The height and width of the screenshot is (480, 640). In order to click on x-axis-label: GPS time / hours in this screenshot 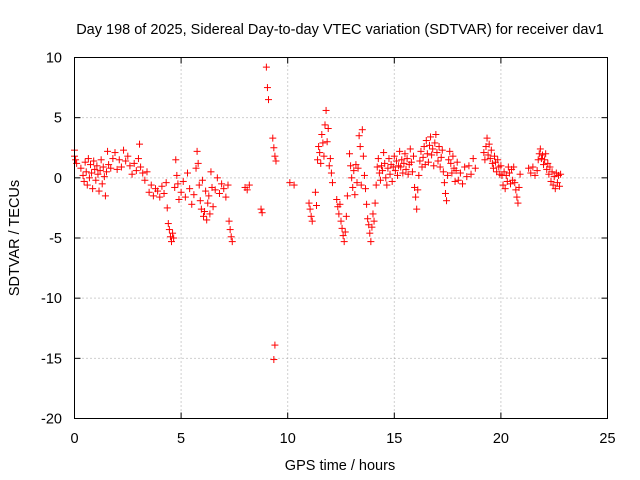, I will do `click(340, 466)`.